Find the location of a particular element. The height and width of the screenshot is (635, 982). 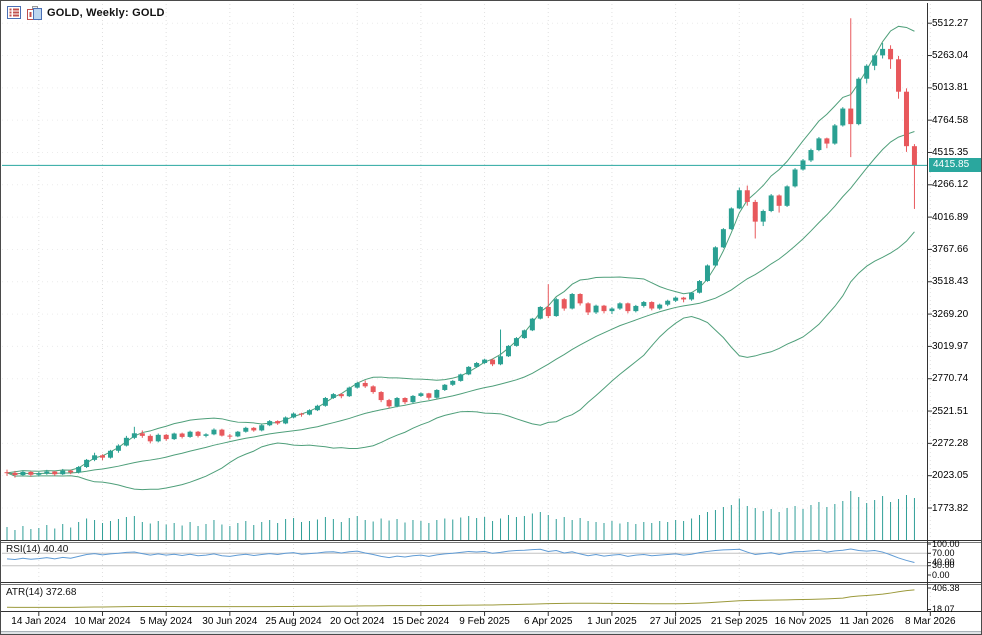

rsi-axis-label: 0.00 is located at coordinates (941, 574).